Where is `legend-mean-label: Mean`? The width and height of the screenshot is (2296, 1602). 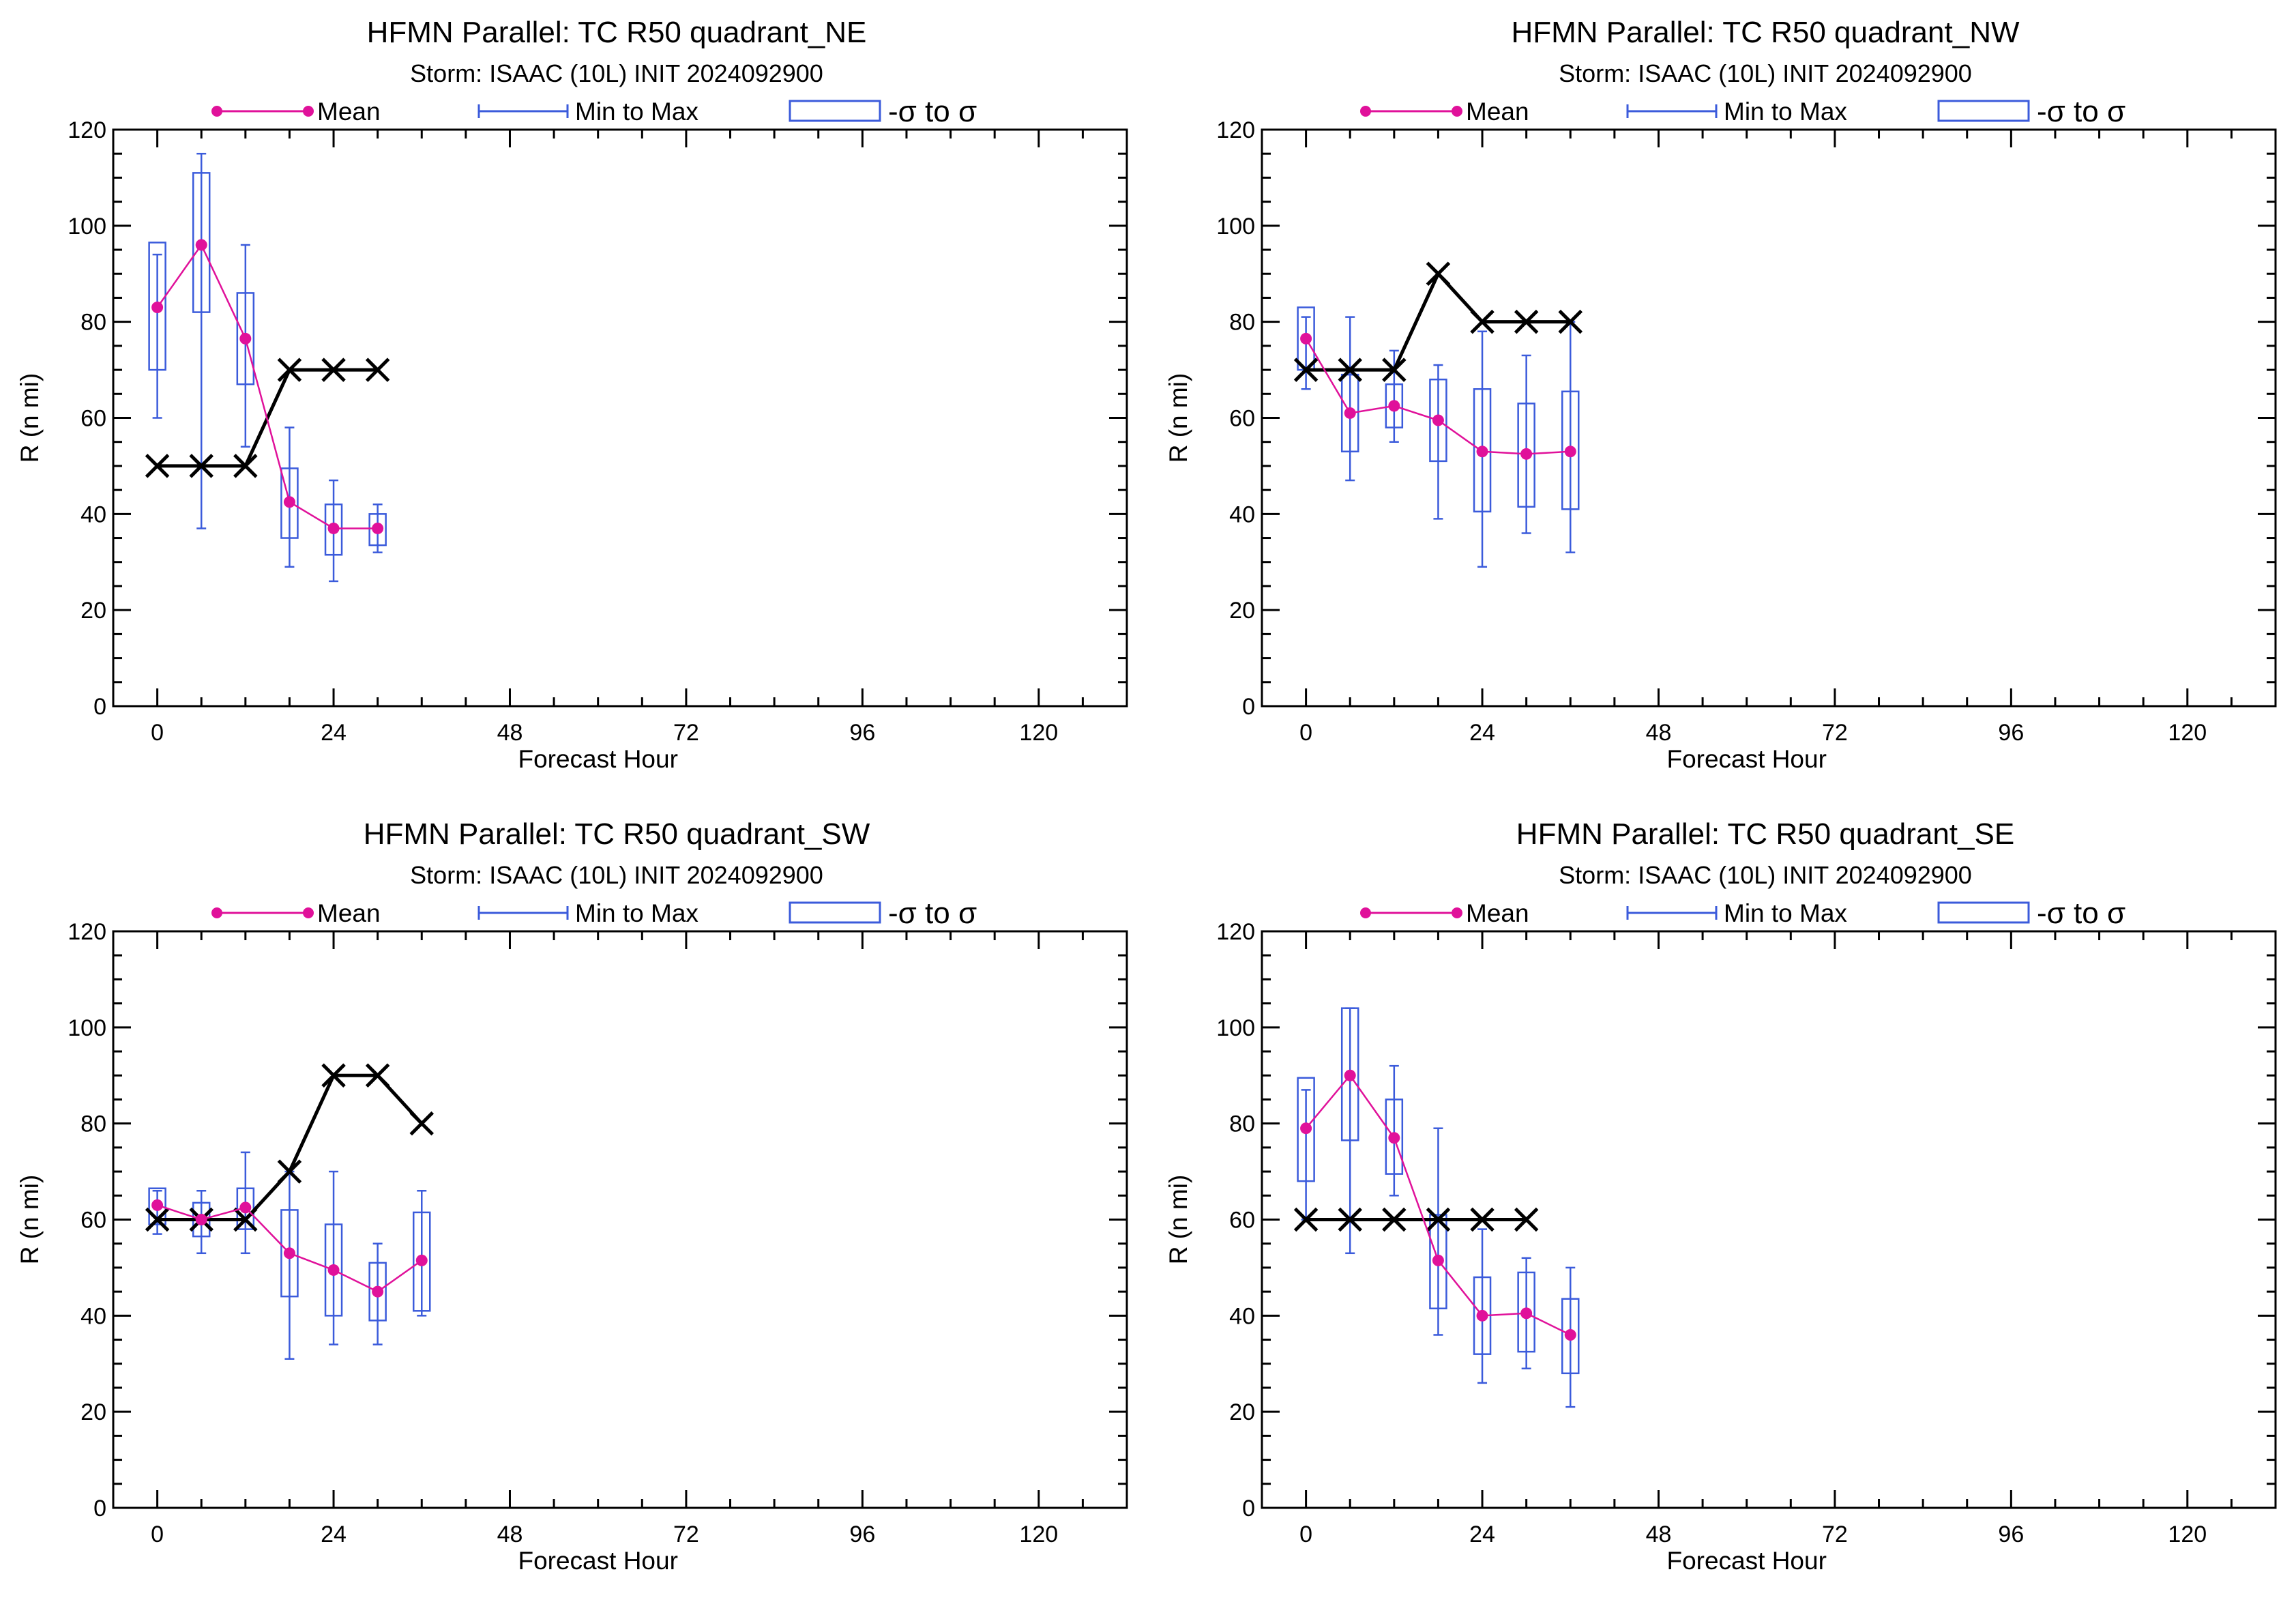
legend-mean-label: Mean is located at coordinates (349, 112).